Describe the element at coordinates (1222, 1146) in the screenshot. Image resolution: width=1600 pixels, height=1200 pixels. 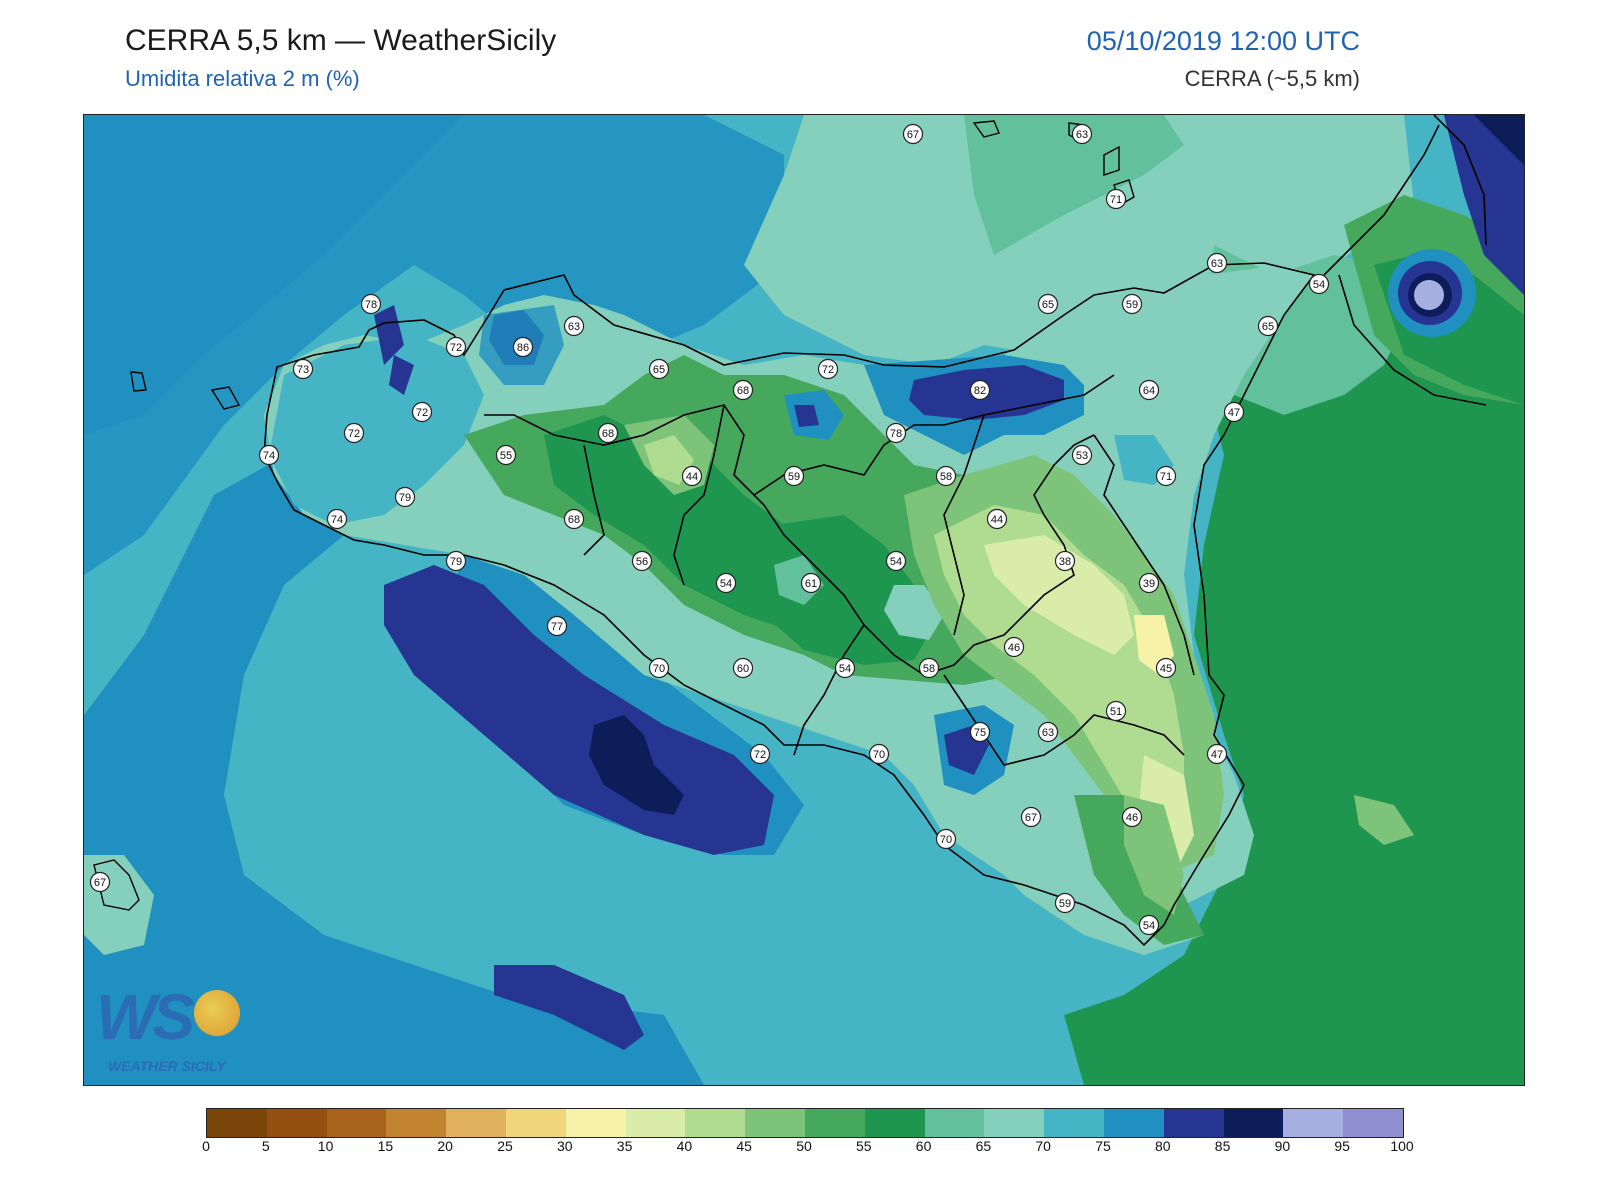
I see `colorbar-tick-label: 85` at that location.